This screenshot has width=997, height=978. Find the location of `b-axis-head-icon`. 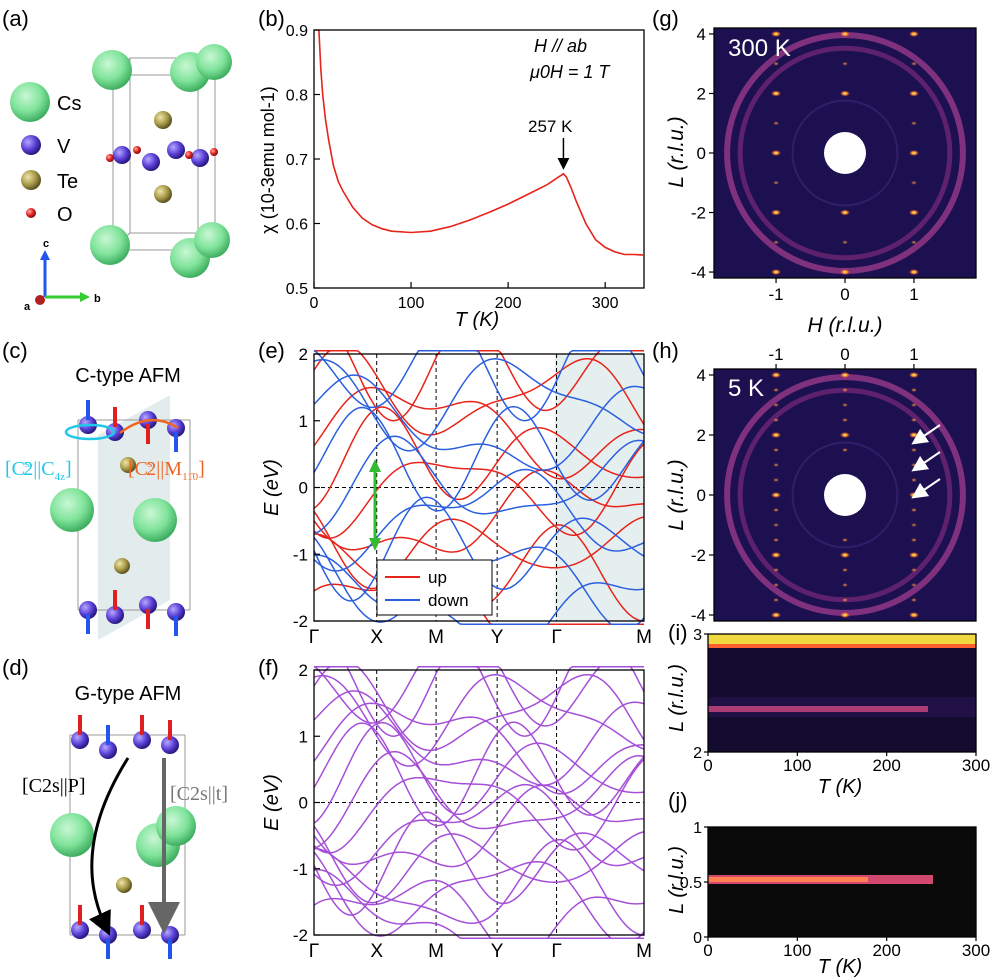

b-axis-head-icon is located at coordinates (85, 297).